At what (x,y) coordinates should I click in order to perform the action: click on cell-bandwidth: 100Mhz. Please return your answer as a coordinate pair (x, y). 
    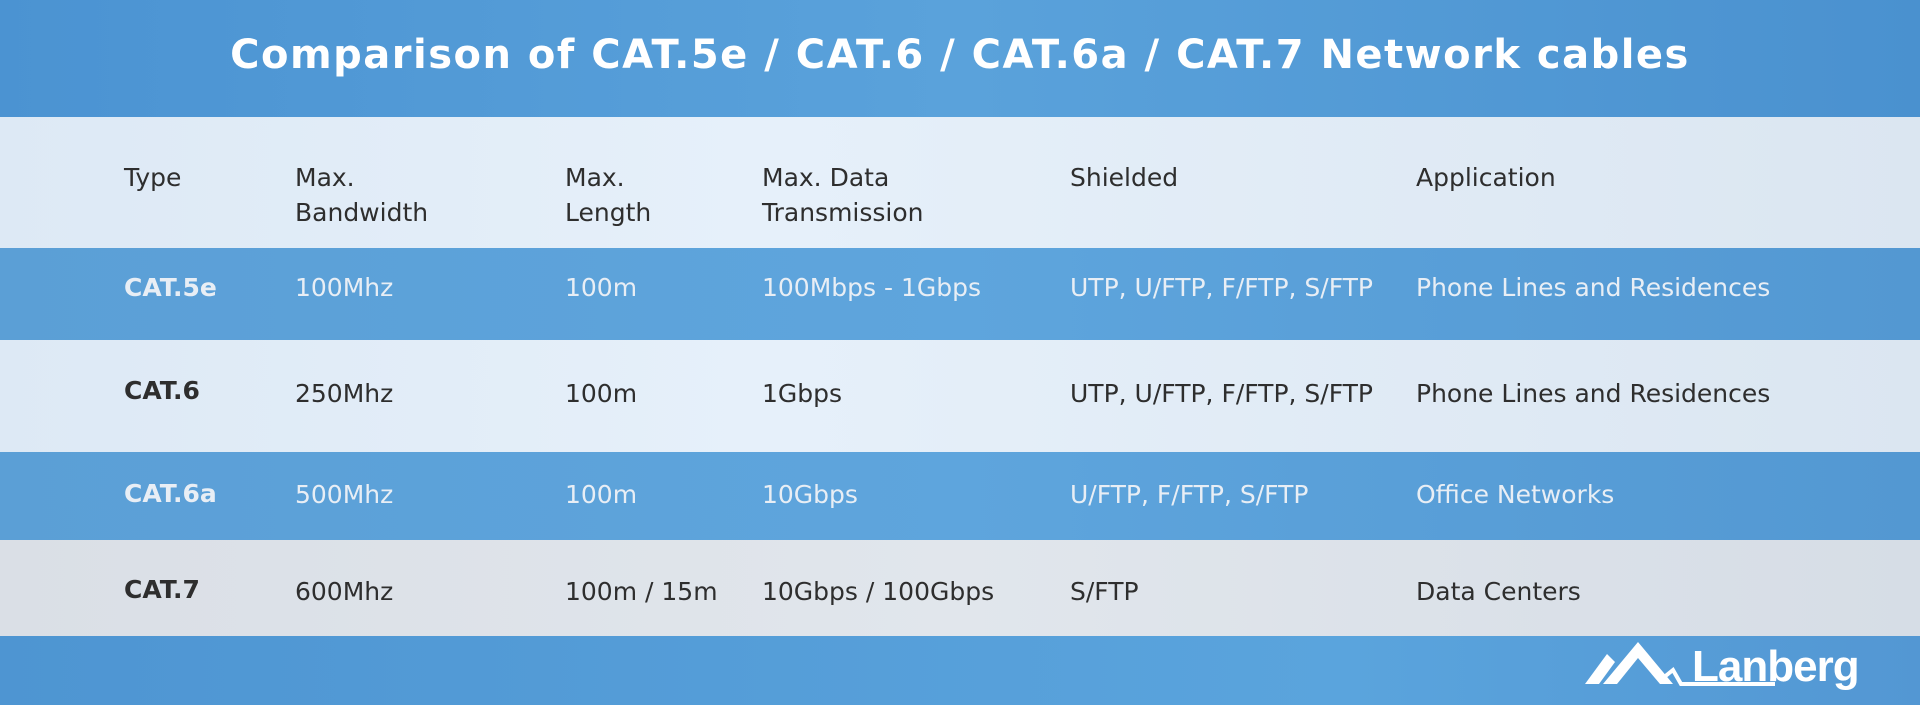
    Looking at the image, I should click on (344, 287).